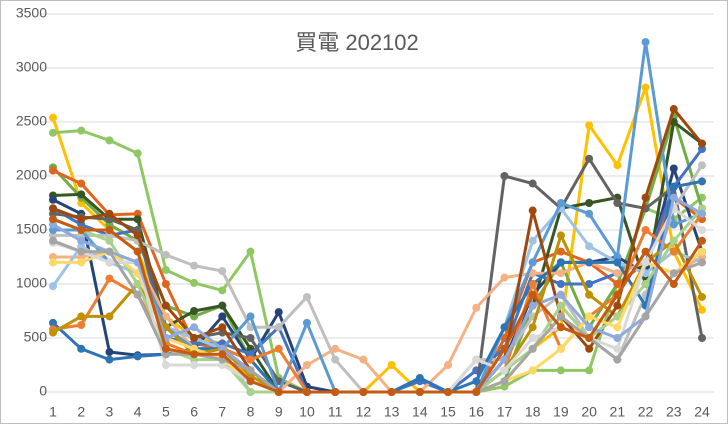 This screenshot has height=424, width=728. I want to click on x-tick-label: 13, so click(392, 412).